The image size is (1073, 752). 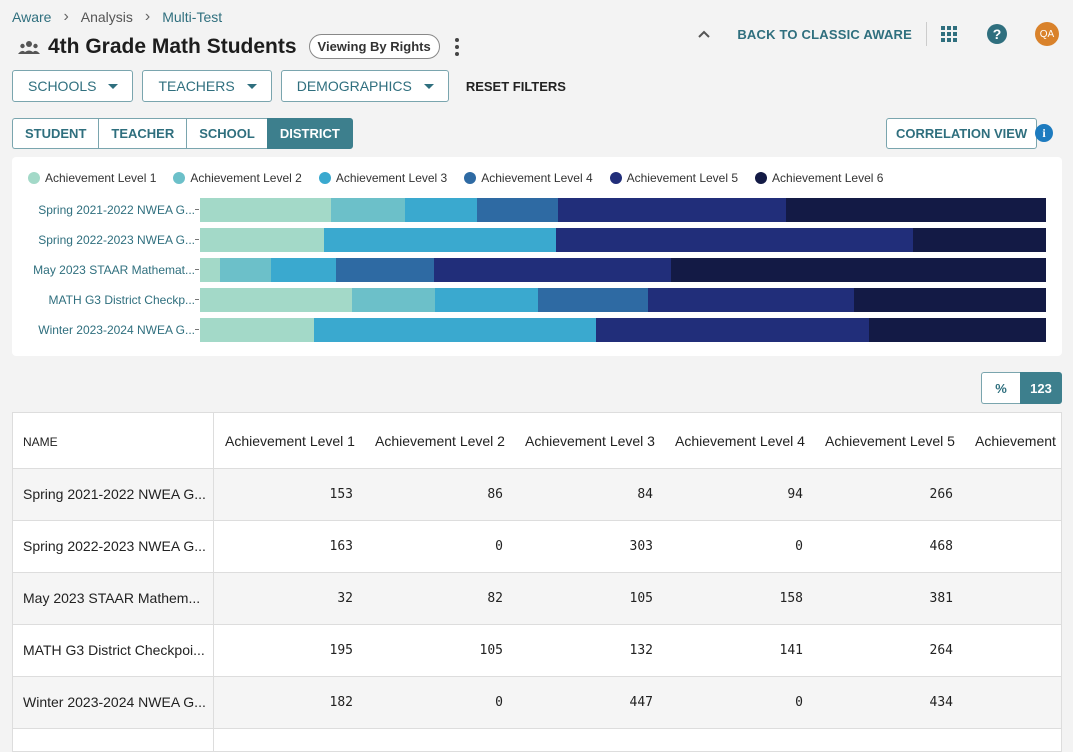 What do you see at coordinates (528, 178) in the screenshot?
I see `legend-item: Achievement Level 4` at bounding box center [528, 178].